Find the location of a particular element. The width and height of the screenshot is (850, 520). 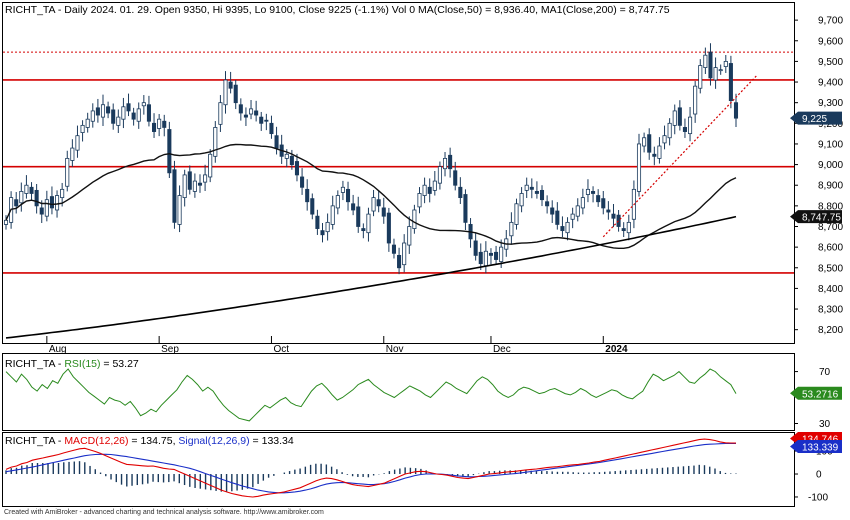

ma200-badge-shape is located at coordinates (816, 217).